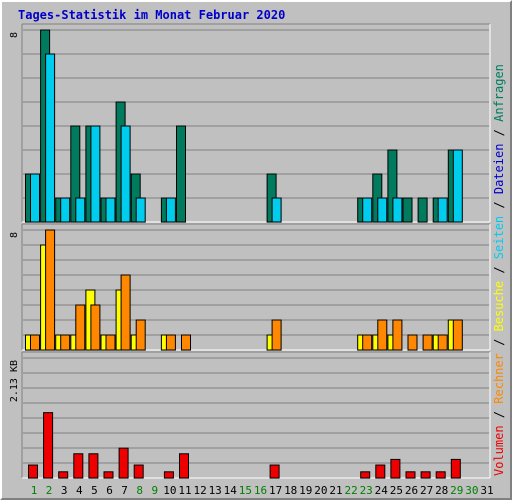 Image resolution: width=512 pixels, height=500 pixels. I want to click on x-tick-label-day-24: 24, so click(382, 490).